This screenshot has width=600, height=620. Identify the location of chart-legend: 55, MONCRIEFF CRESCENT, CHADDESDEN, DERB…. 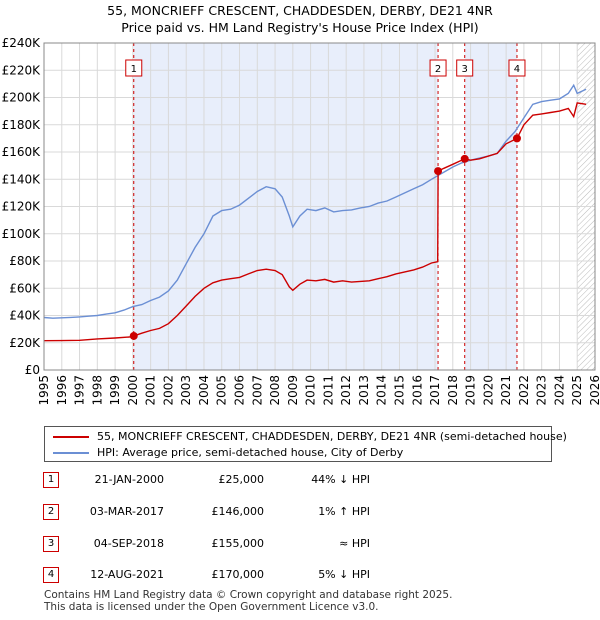
(305, 444).